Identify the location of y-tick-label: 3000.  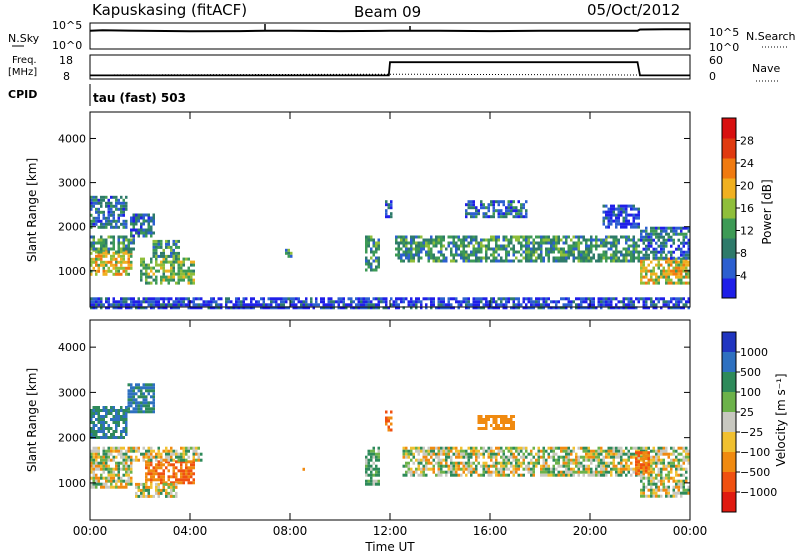
(72, 183).